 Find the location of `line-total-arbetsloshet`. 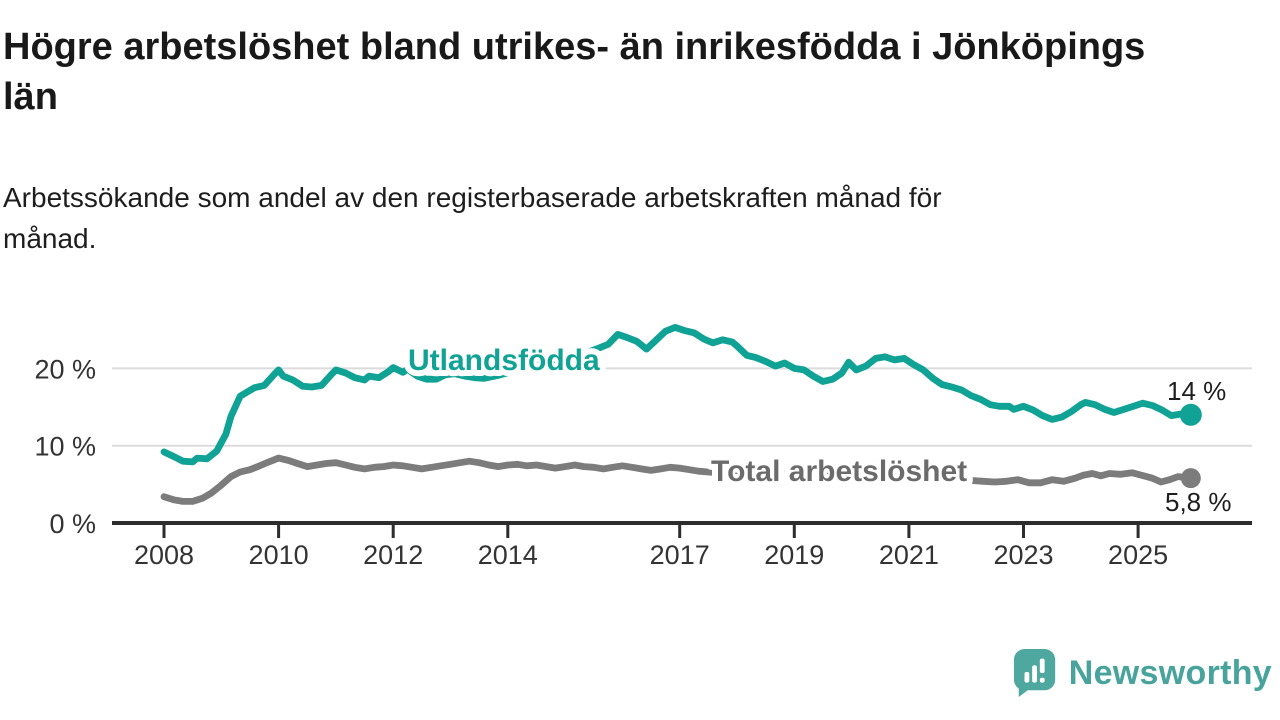

line-total-arbetsloshet is located at coordinates (677, 479).